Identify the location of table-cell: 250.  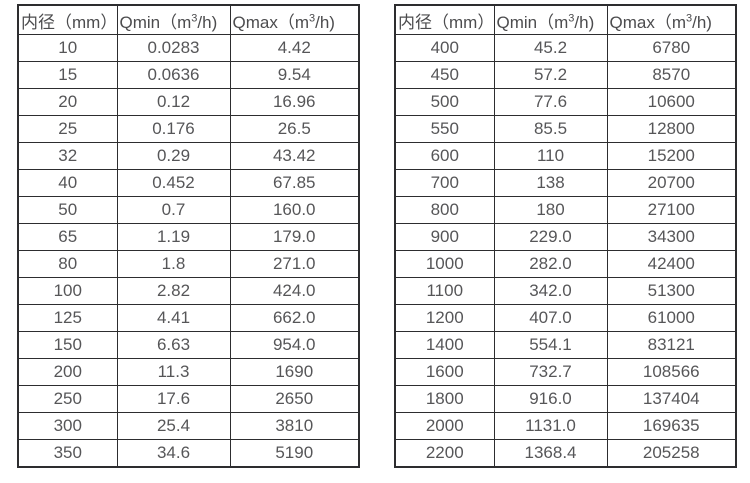
(67, 399).